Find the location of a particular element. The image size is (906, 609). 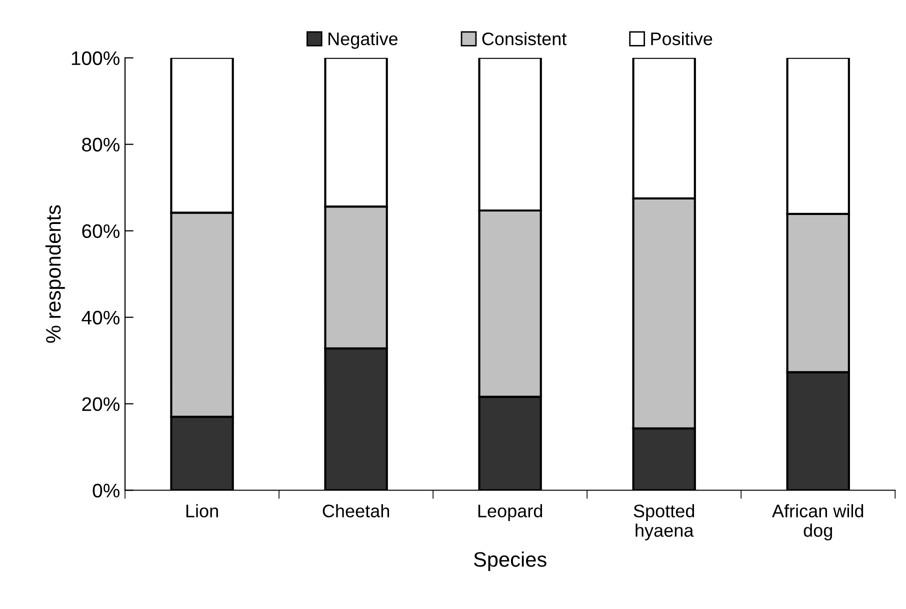

y-tick-label: 20% is located at coordinates (101, 404).